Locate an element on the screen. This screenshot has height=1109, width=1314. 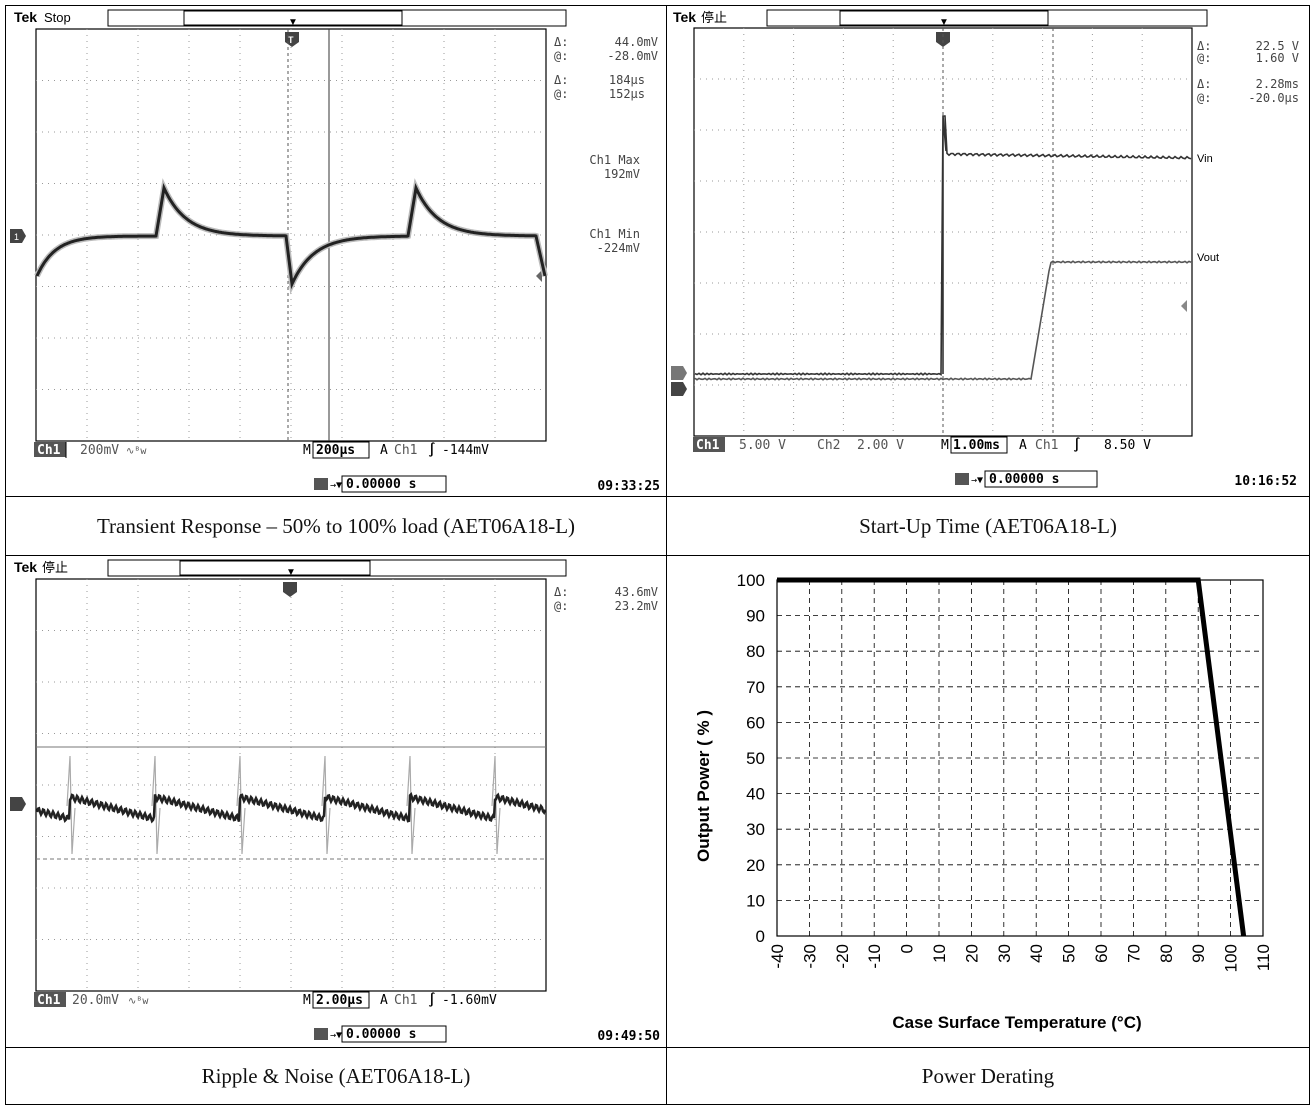
trigger-pos-box is located at coordinates (394, 484).